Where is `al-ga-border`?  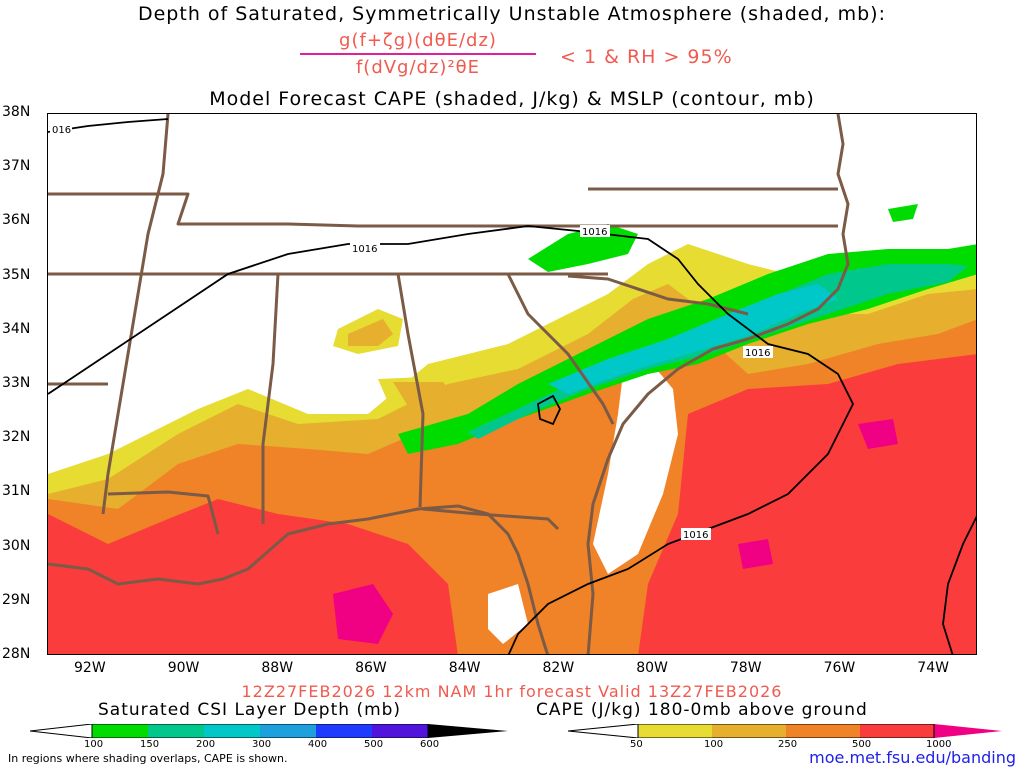 al-ga-border is located at coordinates (410, 390).